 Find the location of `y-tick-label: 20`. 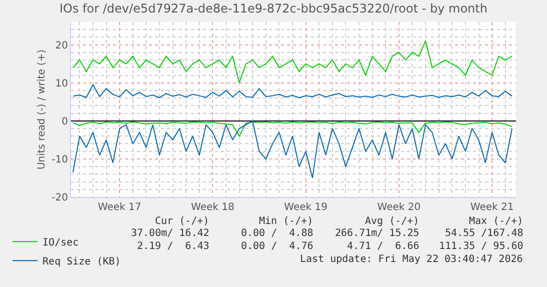

y-tick-label: 20 is located at coordinates (61, 46).